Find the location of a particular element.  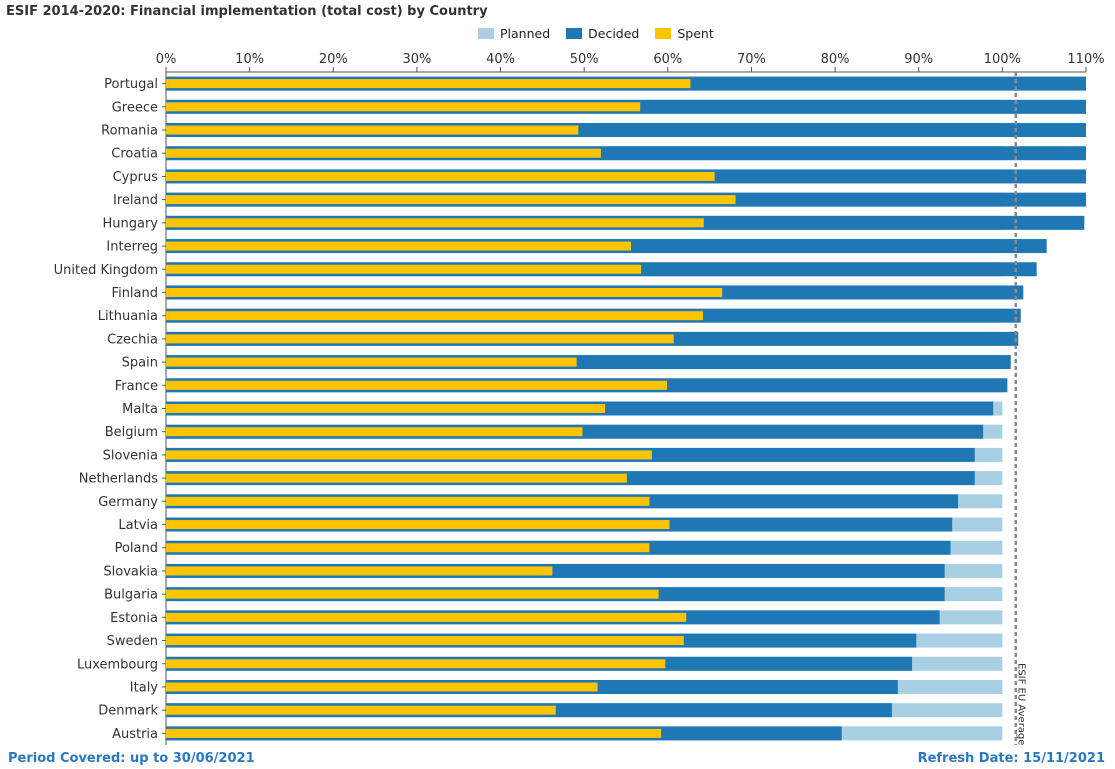

category-label: Netherlands is located at coordinates (118, 479).